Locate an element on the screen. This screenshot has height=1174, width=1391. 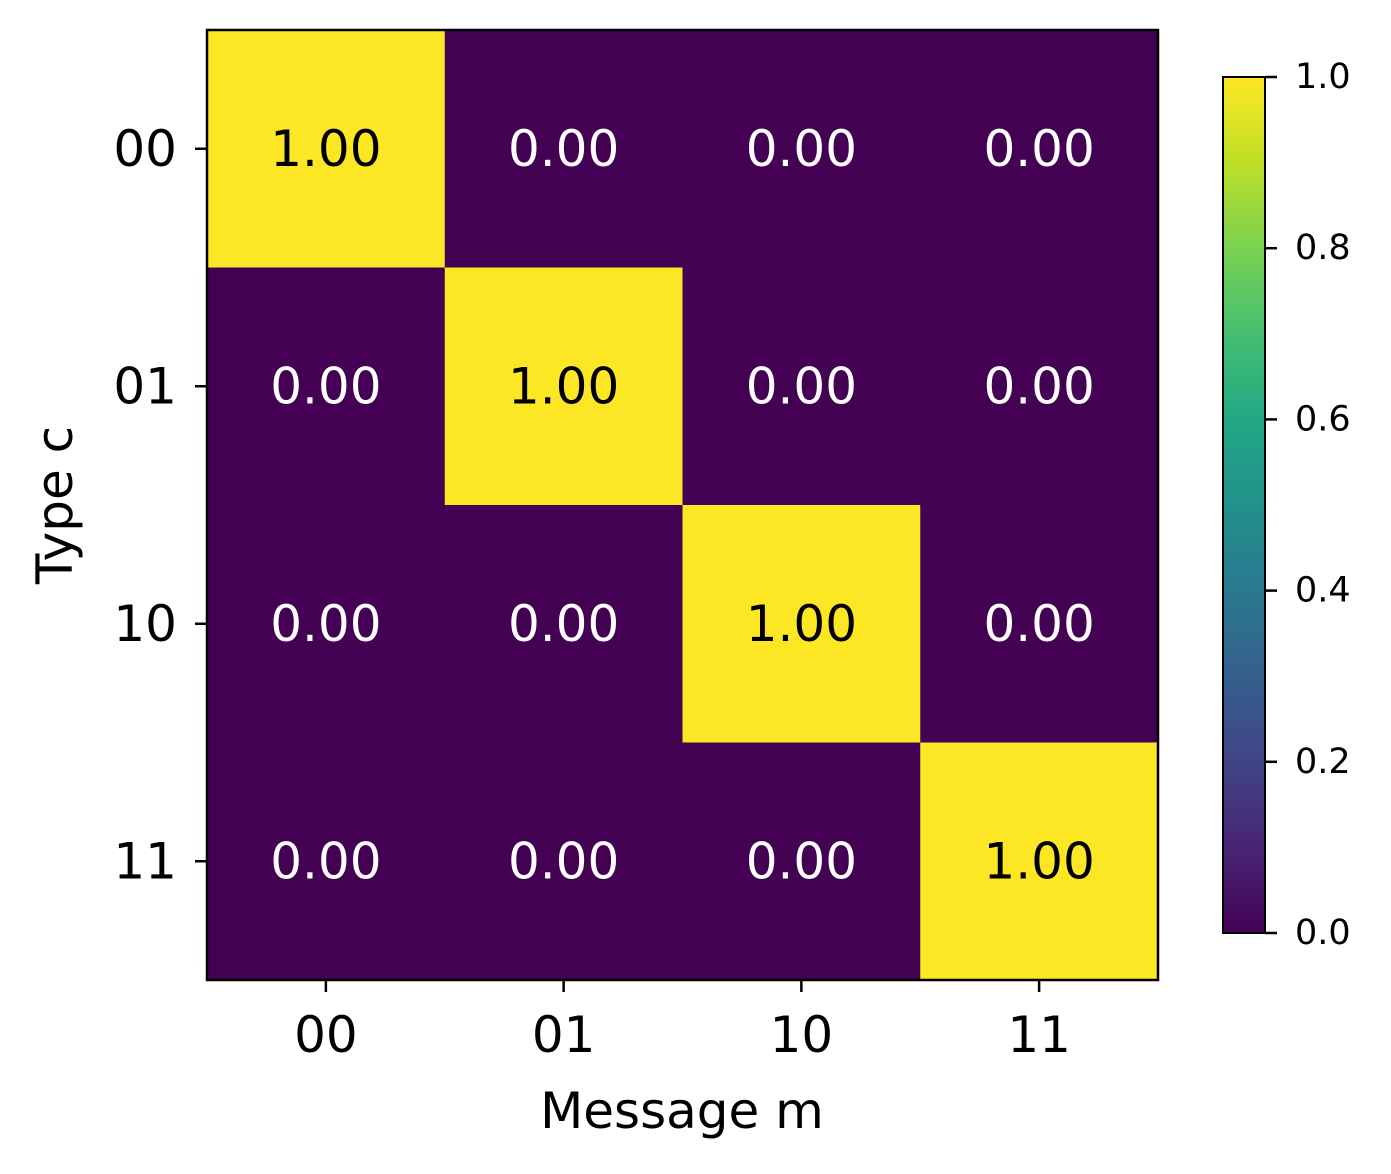
y-axis-ticks: 00 01 10 11 is located at coordinates (160, 505).